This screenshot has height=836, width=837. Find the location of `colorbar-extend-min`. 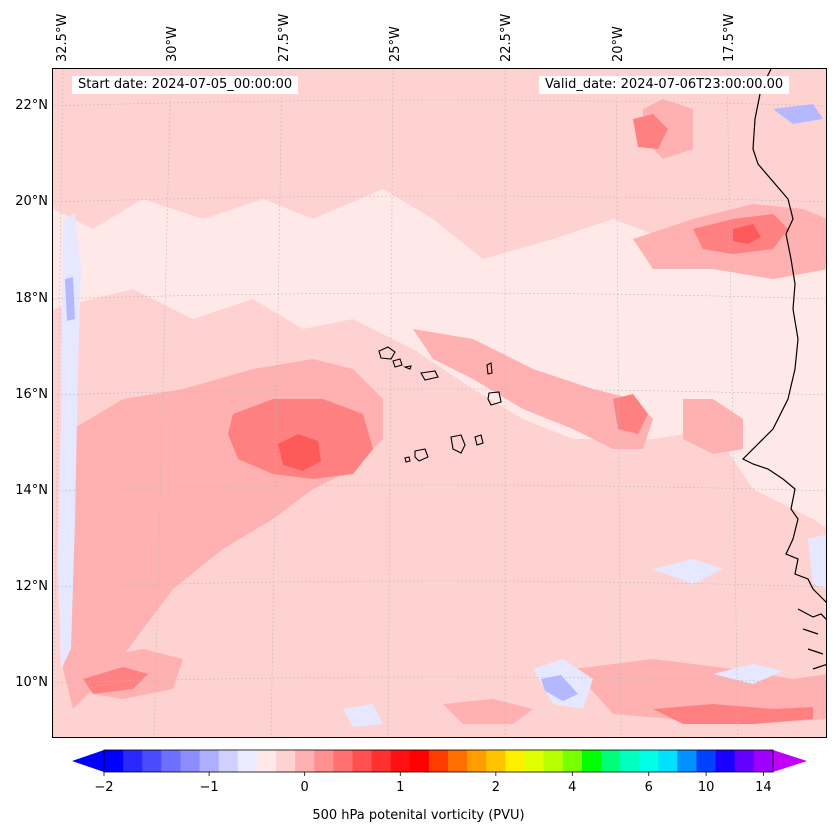

colorbar-extend-min is located at coordinates (88, 761).